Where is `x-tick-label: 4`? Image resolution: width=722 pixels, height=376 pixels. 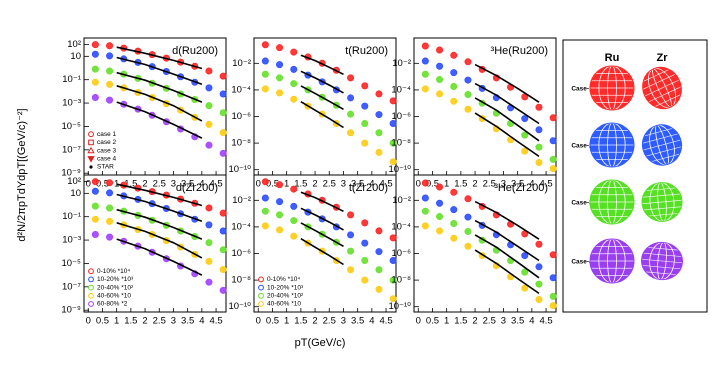
x-tick-label: 4 is located at coordinates (201, 184).